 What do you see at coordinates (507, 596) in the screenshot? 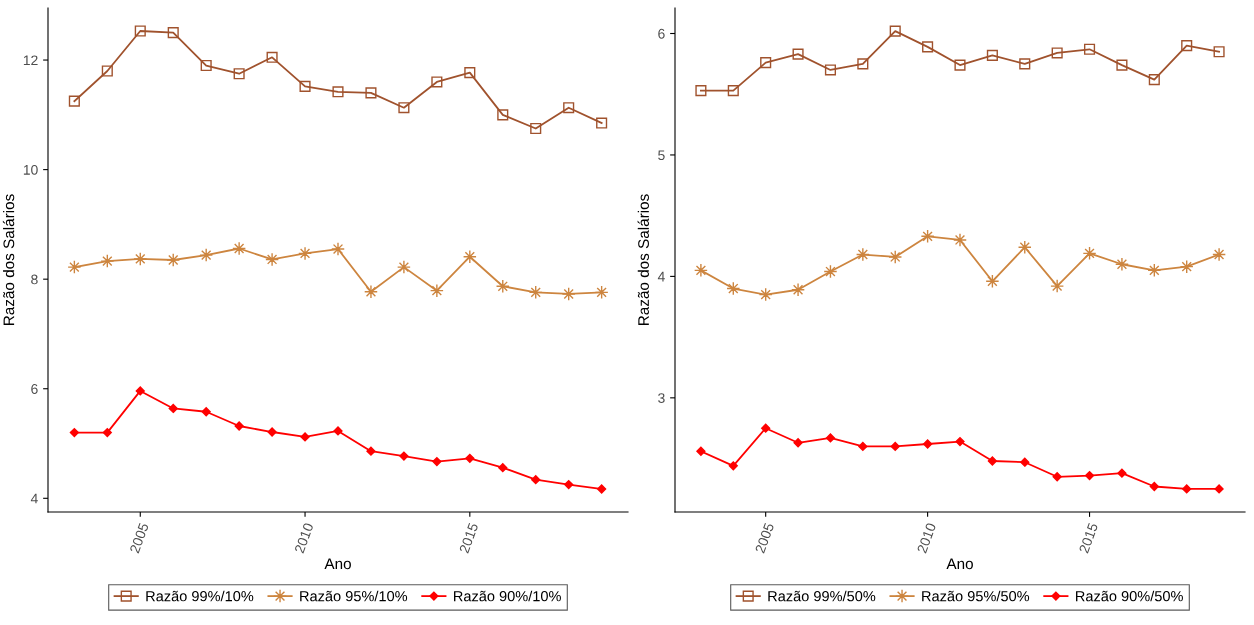
I see `legend-label: Razão 90%/10%` at bounding box center [507, 596].